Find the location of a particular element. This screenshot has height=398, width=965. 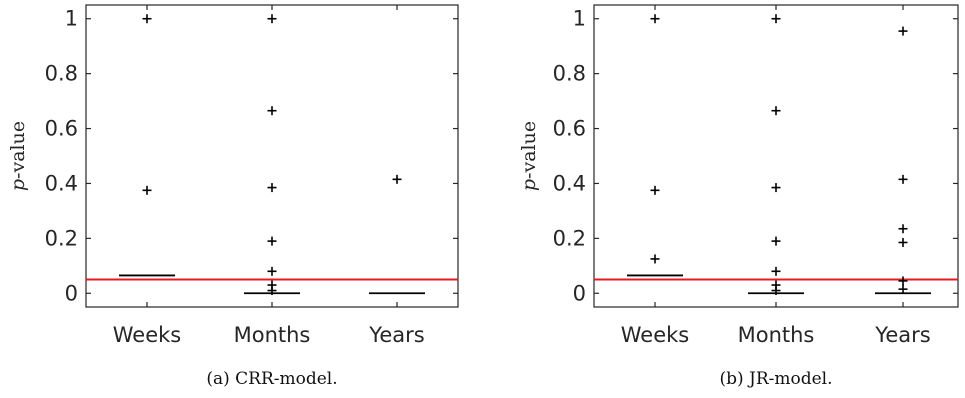

caption: (a) CRR-model. is located at coordinates (271, 379).